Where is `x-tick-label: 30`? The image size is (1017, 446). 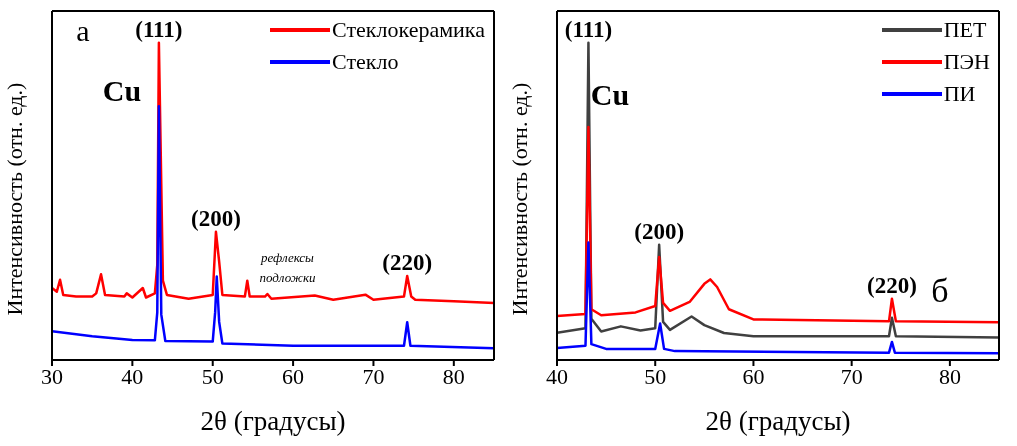
x-tick-label: 30 is located at coordinates (52, 376).